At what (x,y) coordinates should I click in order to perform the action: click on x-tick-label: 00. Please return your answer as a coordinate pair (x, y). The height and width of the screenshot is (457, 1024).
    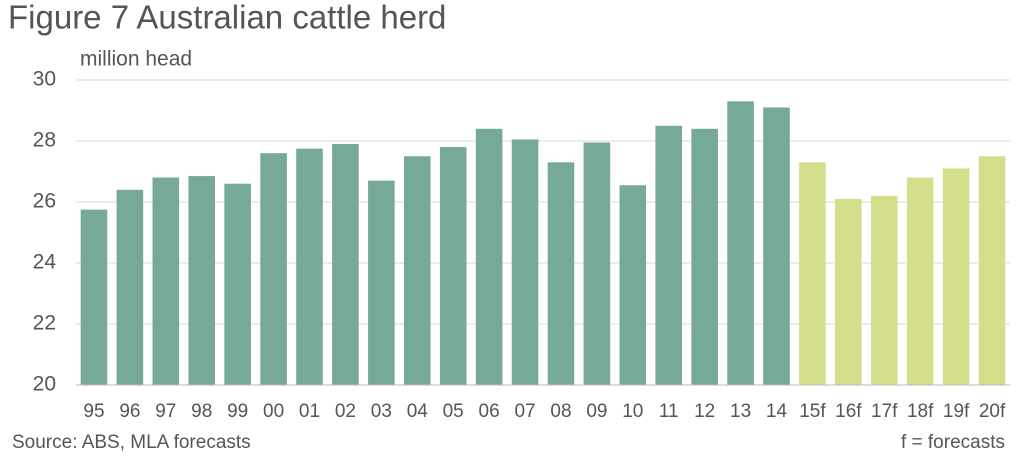
    Looking at the image, I should click on (273, 411).